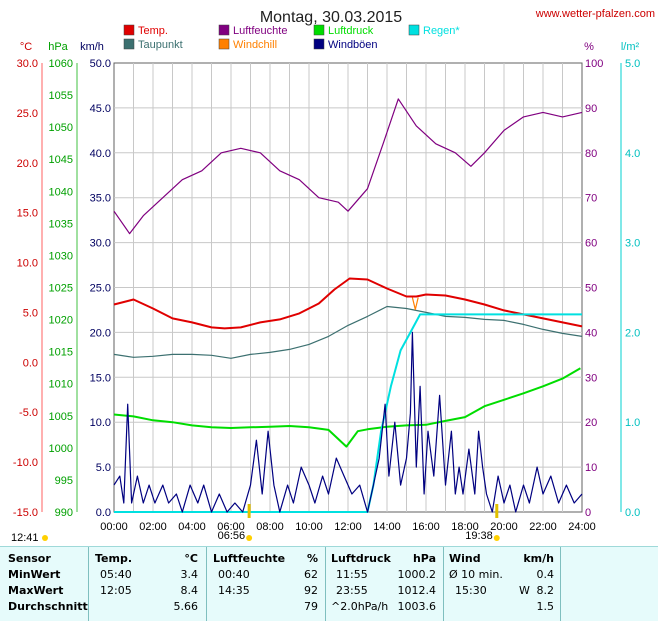 This screenshot has width=658, height=621. Describe the element at coordinates (189, 574) in the screenshot. I see `temp-value: 3.4` at that location.